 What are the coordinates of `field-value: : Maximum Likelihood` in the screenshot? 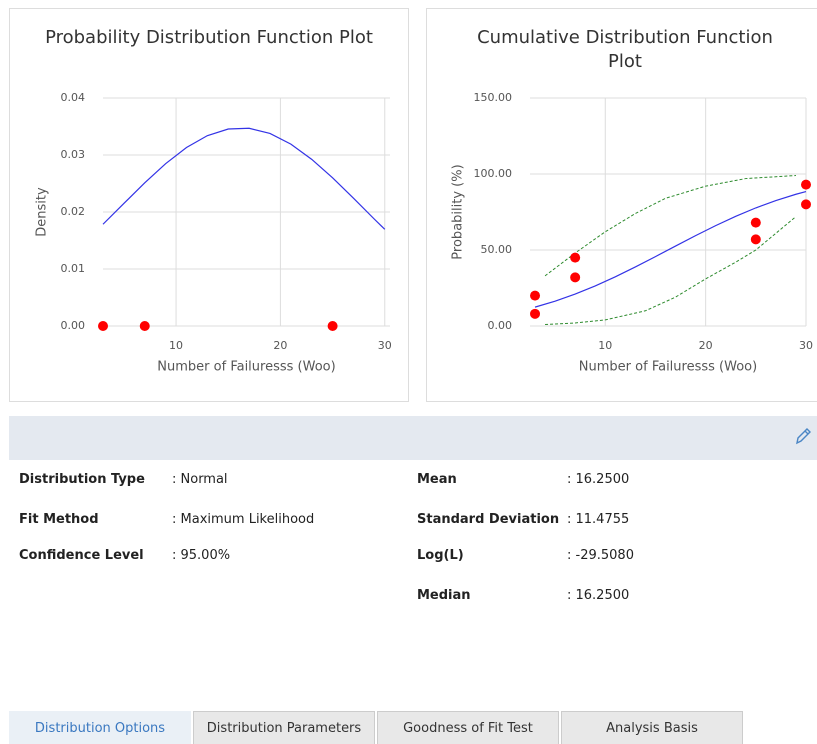 It's located at (243, 519).